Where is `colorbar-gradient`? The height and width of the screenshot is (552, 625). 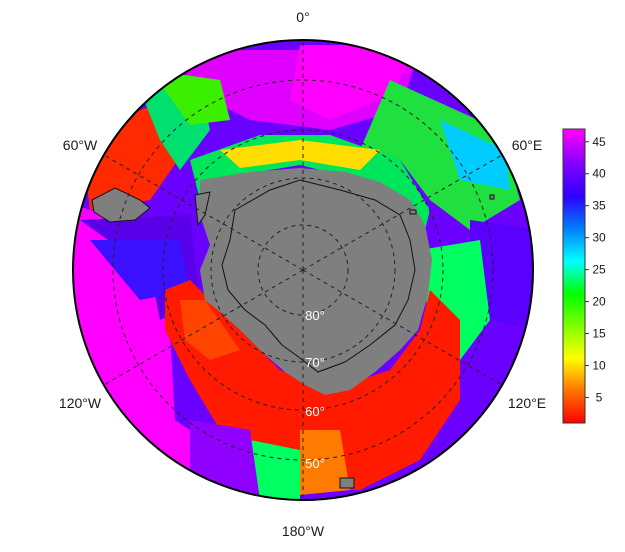 colorbar-gradient is located at coordinates (574, 276).